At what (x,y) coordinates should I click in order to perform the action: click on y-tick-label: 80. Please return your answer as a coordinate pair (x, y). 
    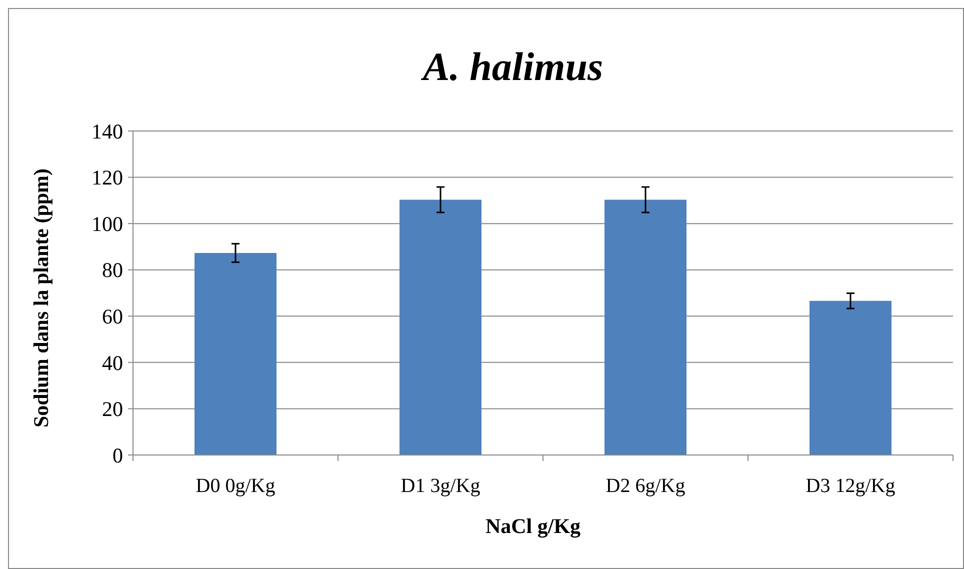
    Looking at the image, I should click on (112, 270).